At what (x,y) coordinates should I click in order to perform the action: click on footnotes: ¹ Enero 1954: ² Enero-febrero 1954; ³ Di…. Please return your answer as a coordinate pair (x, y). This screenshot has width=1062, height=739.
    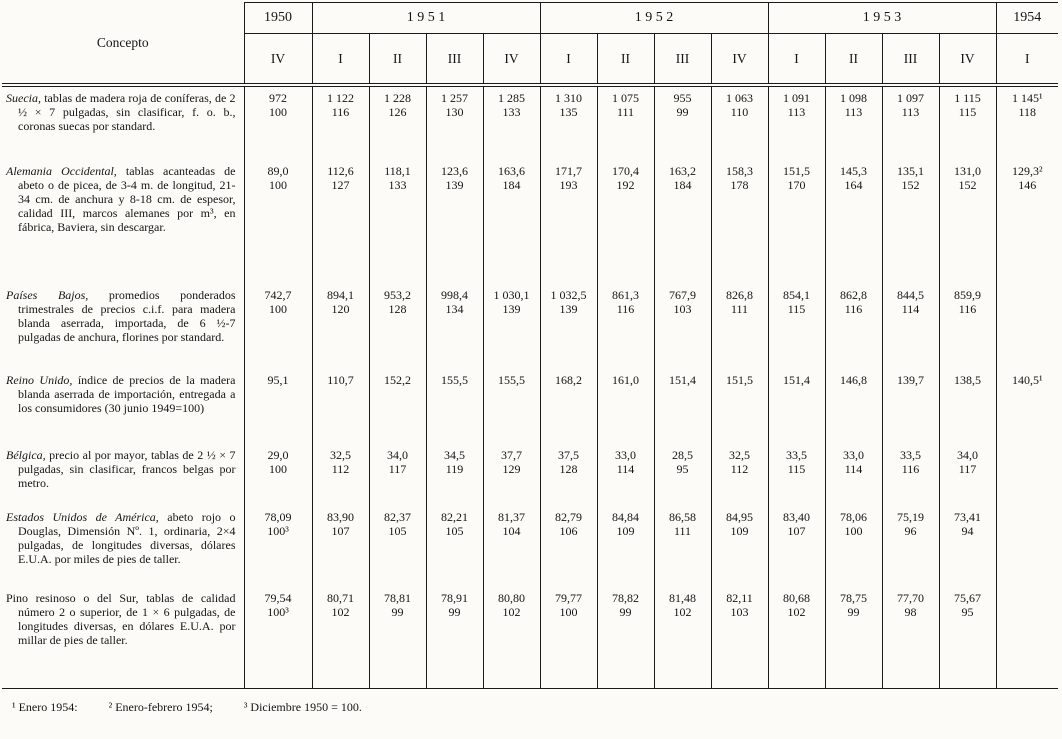
    Looking at the image, I should click on (537, 707).